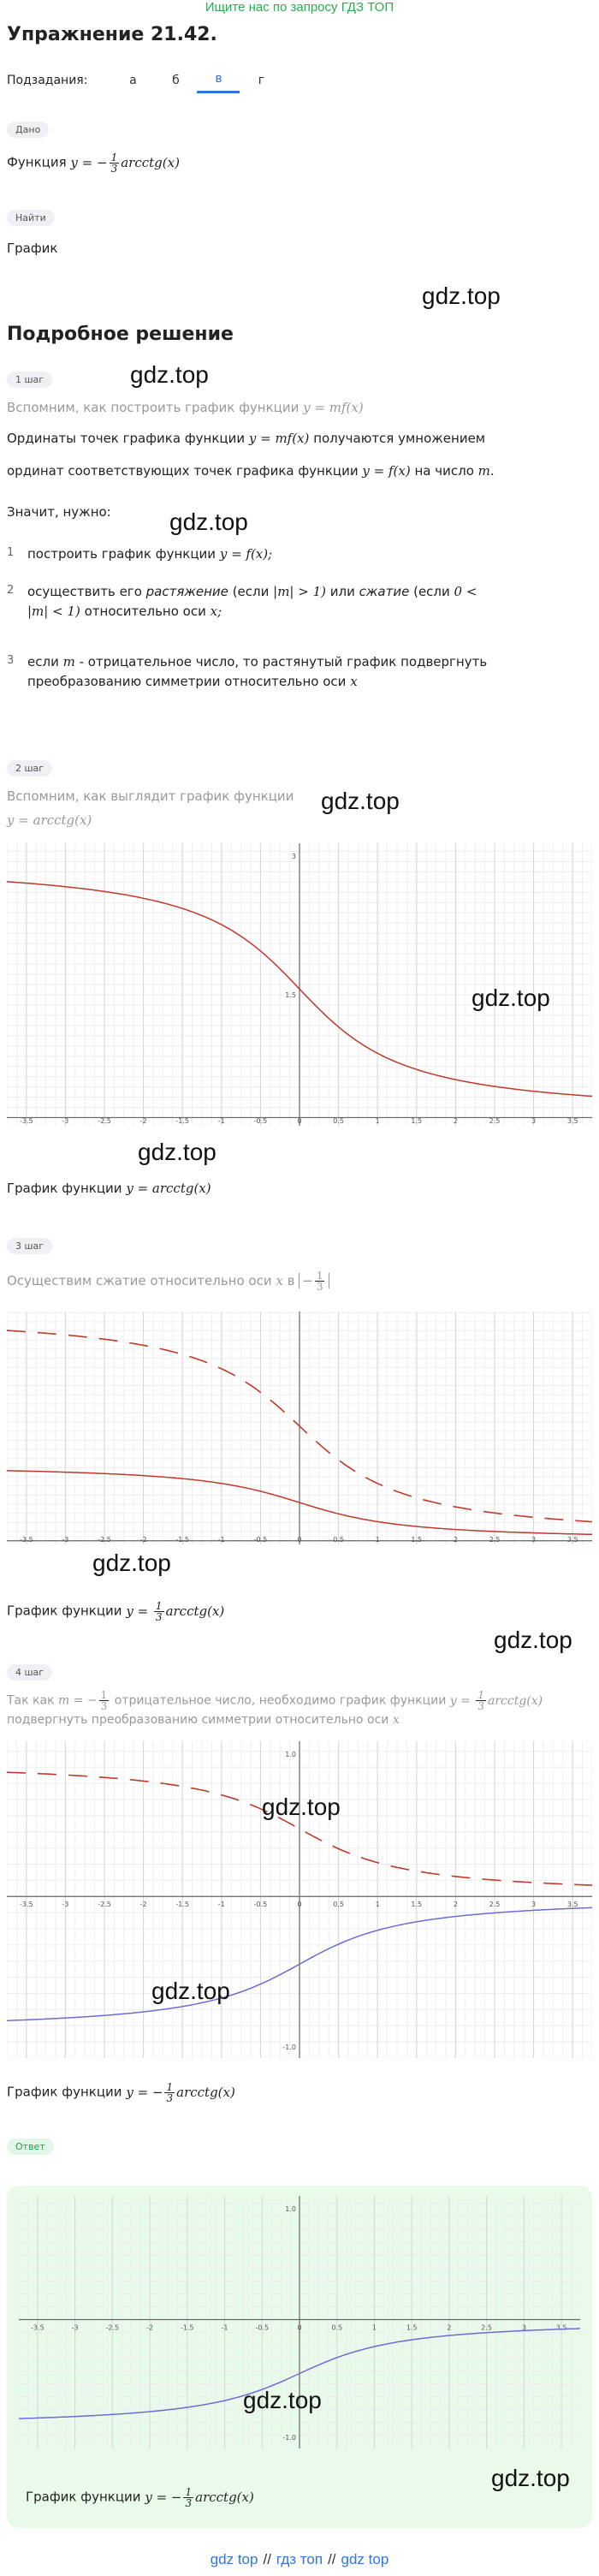  Describe the element at coordinates (30, 380) in the screenshot. I see `step1-pill: 1 шаг` at that location.